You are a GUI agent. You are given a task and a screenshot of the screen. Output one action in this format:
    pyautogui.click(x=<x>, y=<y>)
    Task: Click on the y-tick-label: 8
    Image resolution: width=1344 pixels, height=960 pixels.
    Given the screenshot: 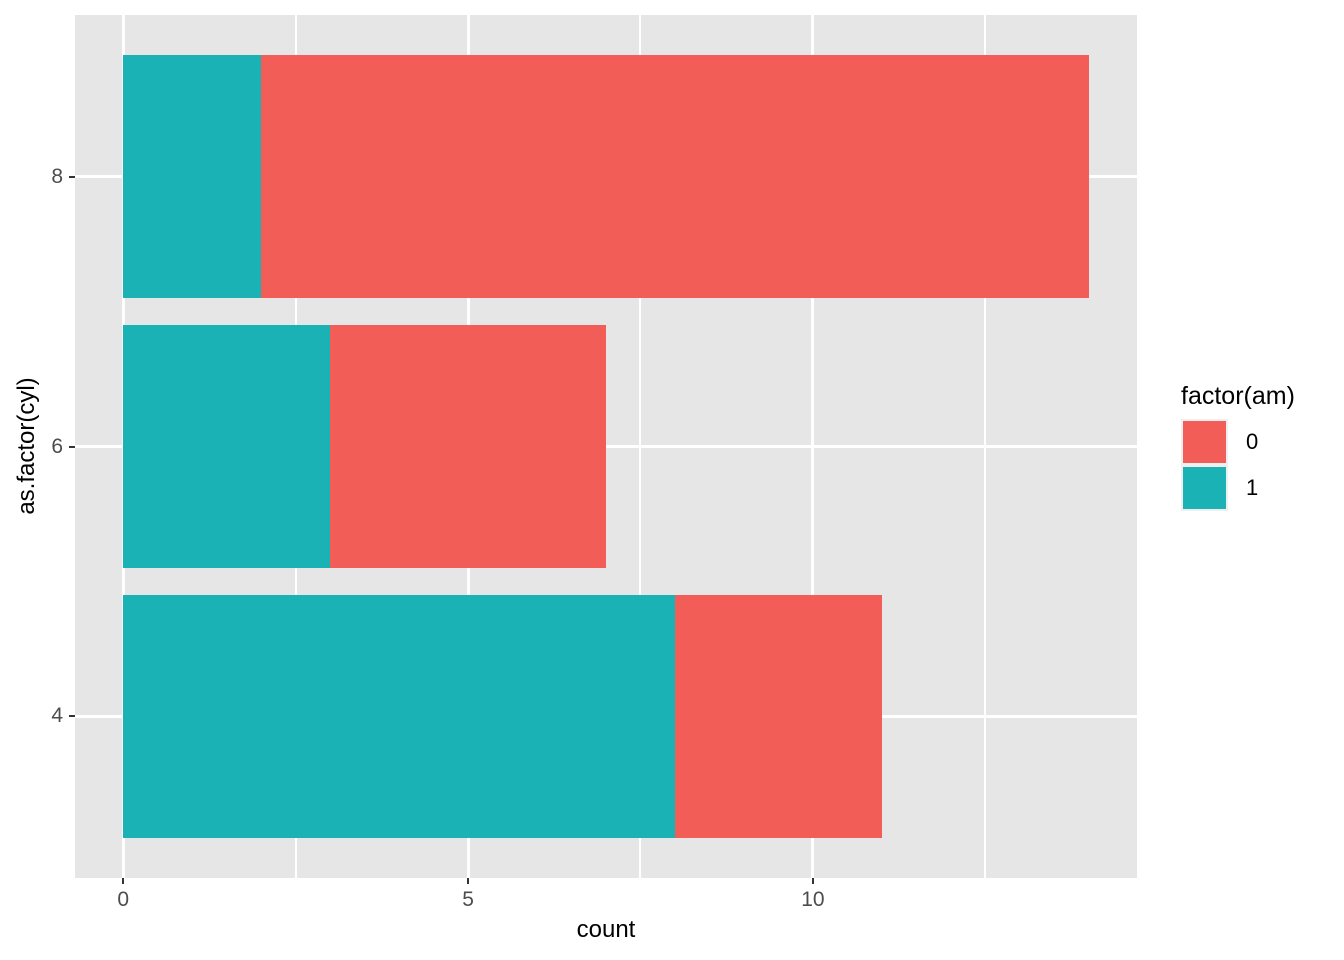 What is the action you would take?
    pyautogui.click(x=57, y=176)
    